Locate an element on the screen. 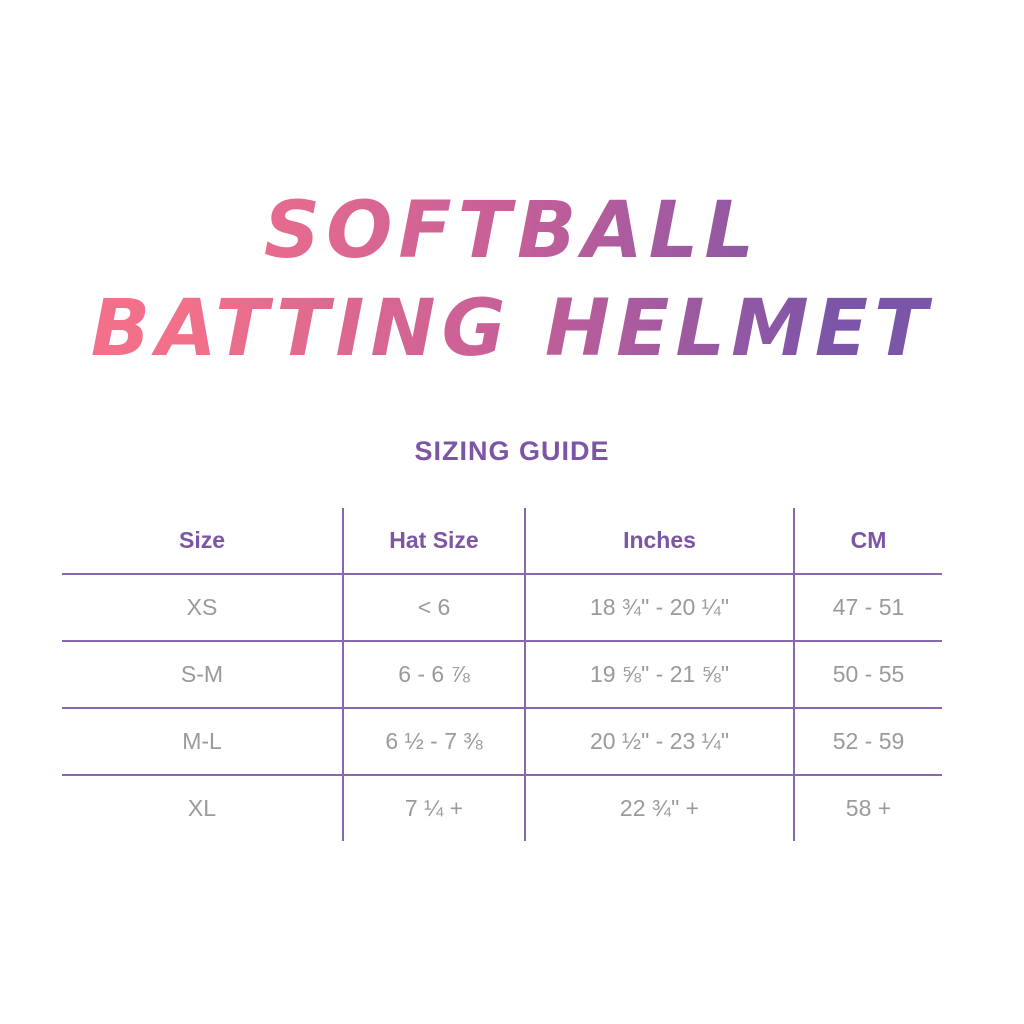 The width and height of the screenshot is (1024, 1024). cell-cm: 50 - 55 is located at coordinates (867, 675).